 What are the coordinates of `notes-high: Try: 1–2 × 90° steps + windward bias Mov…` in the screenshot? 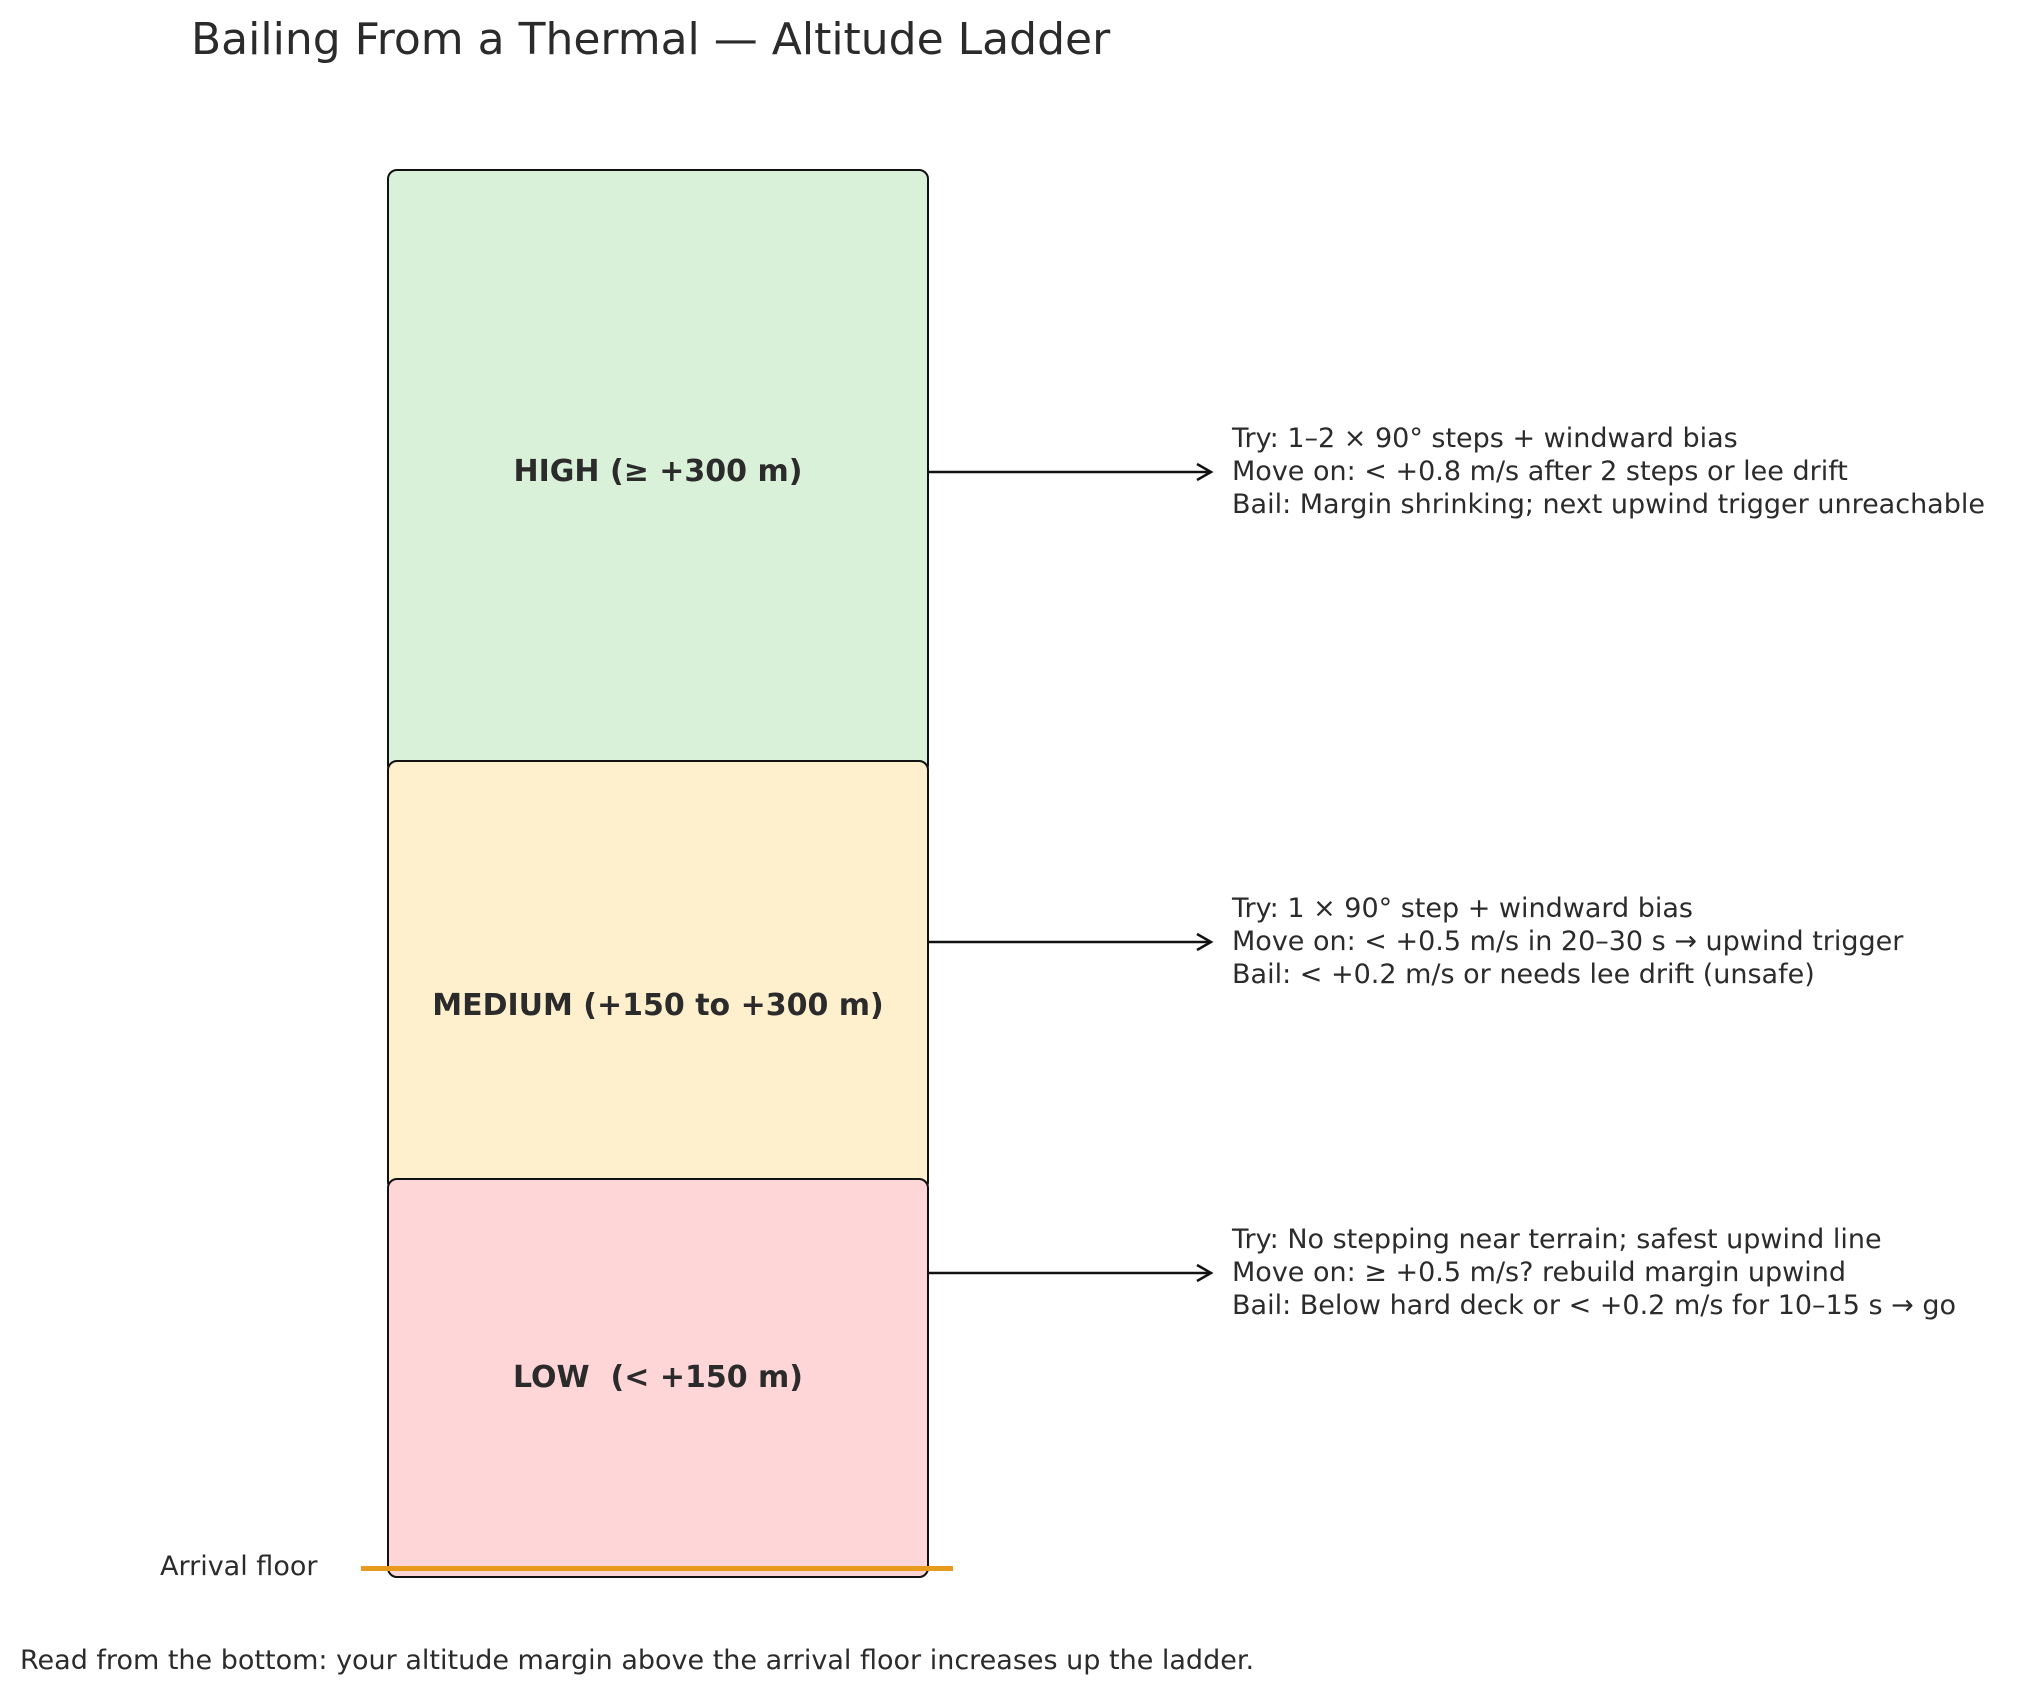 It's located at (1608, 471).